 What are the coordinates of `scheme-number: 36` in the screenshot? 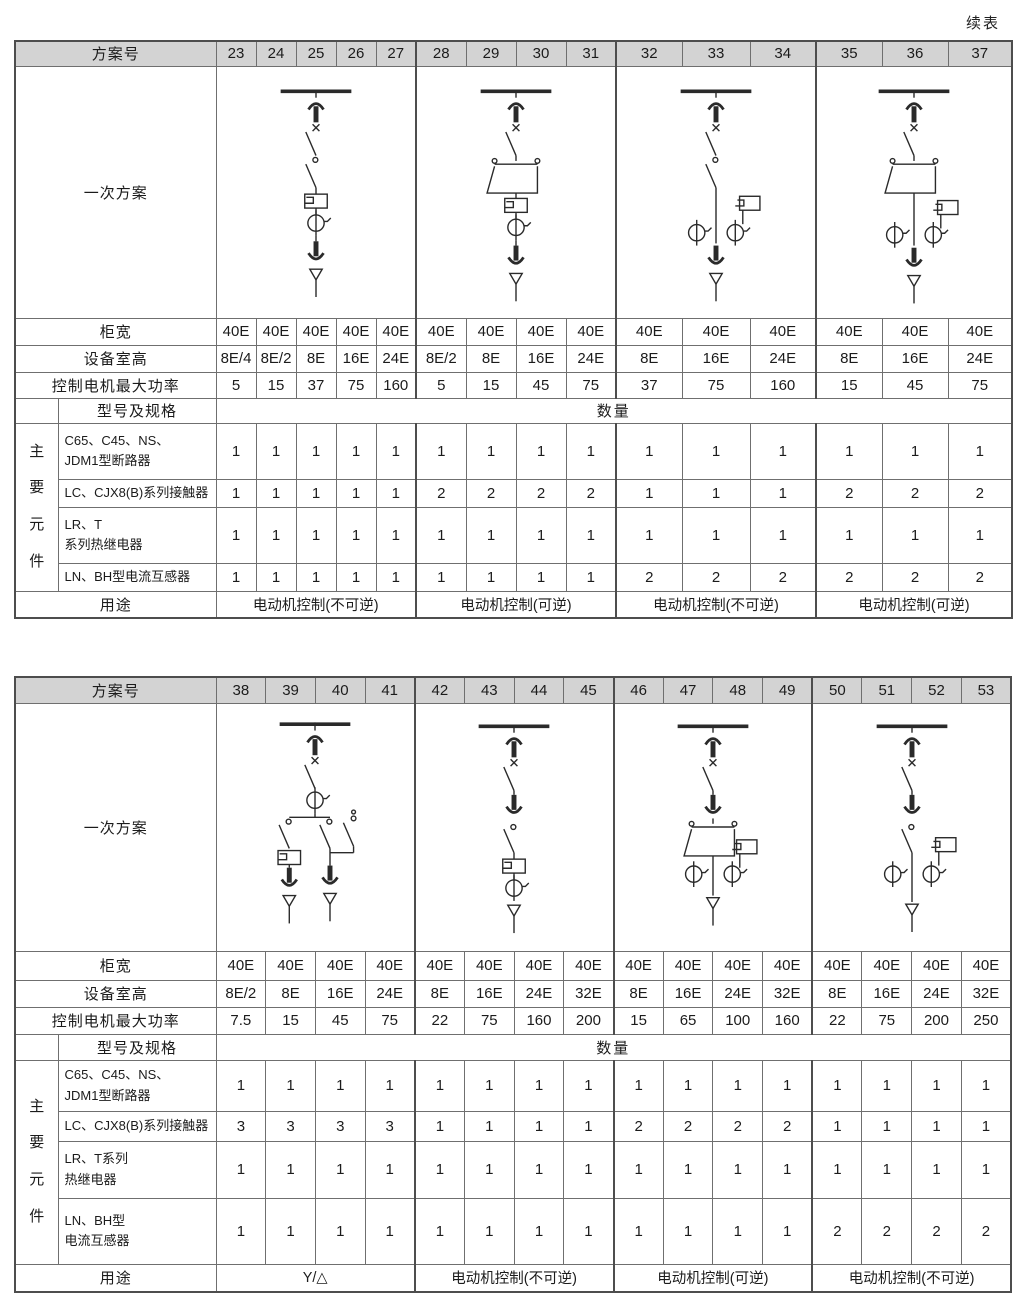 It's located at (915, 53).